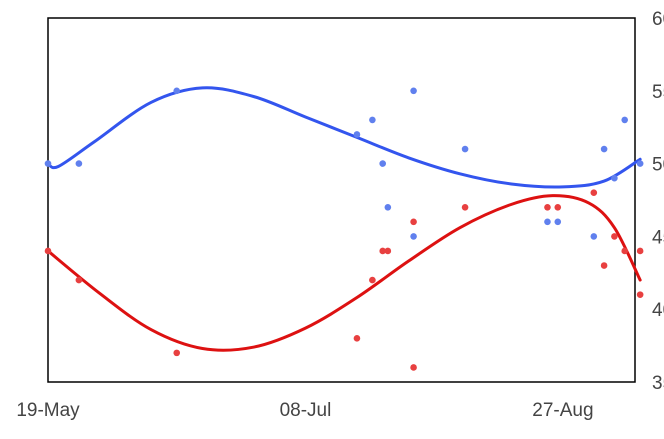 The image size is (664, 439). I want to click on x-axis-ticks: 19-May 08-Jul 27-Aug, so click(304, 410).